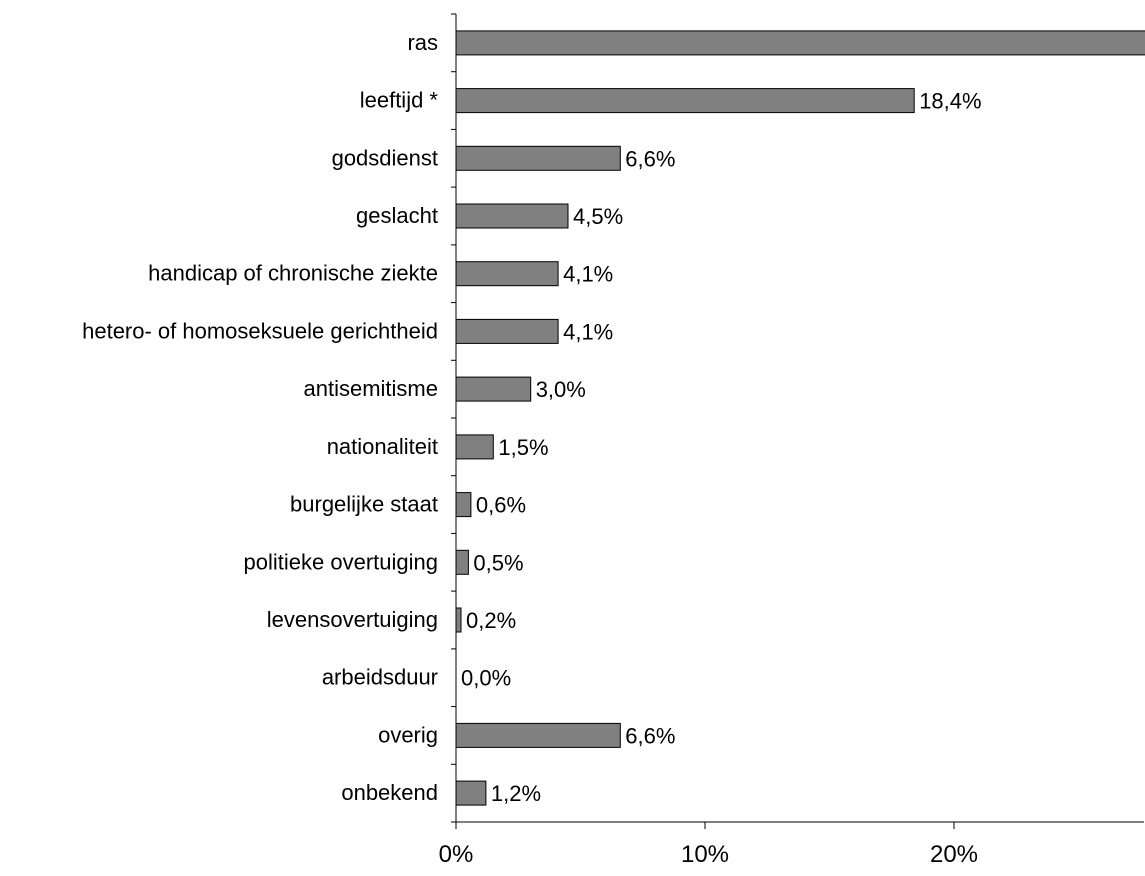 The width and height of the screenshot is (1145, 876). I want to click on category-label: antisemitisme, so click(371, 388).